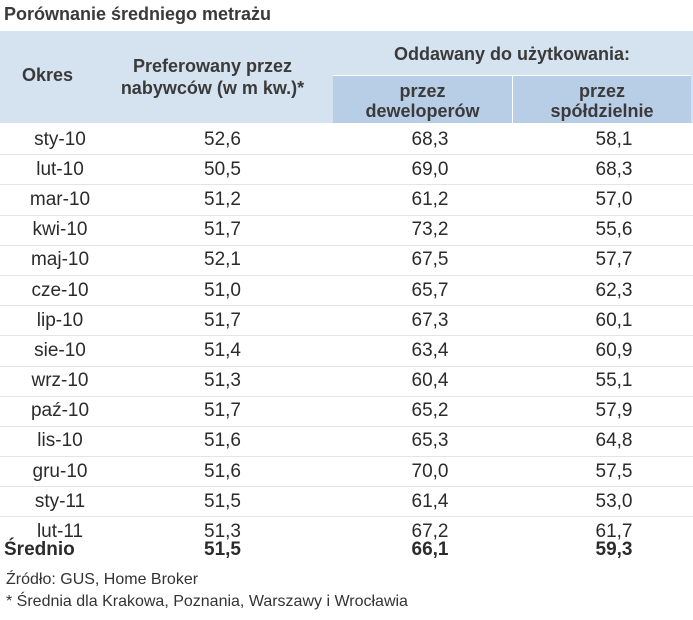 This screenshot has height=620, width=693. What do you see at coordinates (60, 170) in the screenshot?
I see `cell-okres: lut-10` at bounding box center [60, 170].